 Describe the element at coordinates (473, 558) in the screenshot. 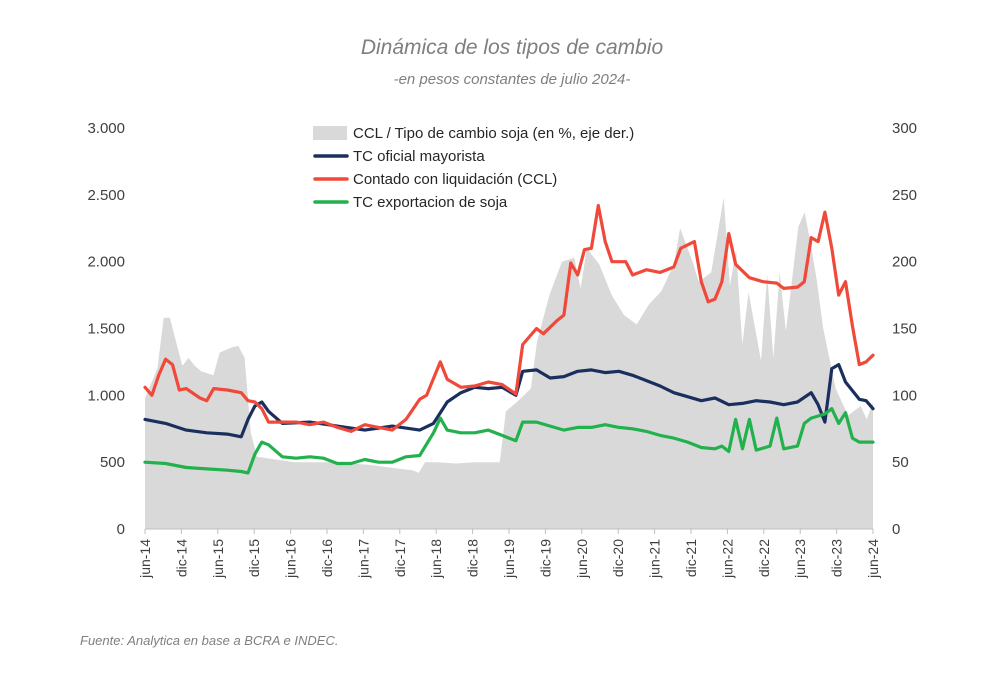

I see `x-tick-label: dic-18` at that location.